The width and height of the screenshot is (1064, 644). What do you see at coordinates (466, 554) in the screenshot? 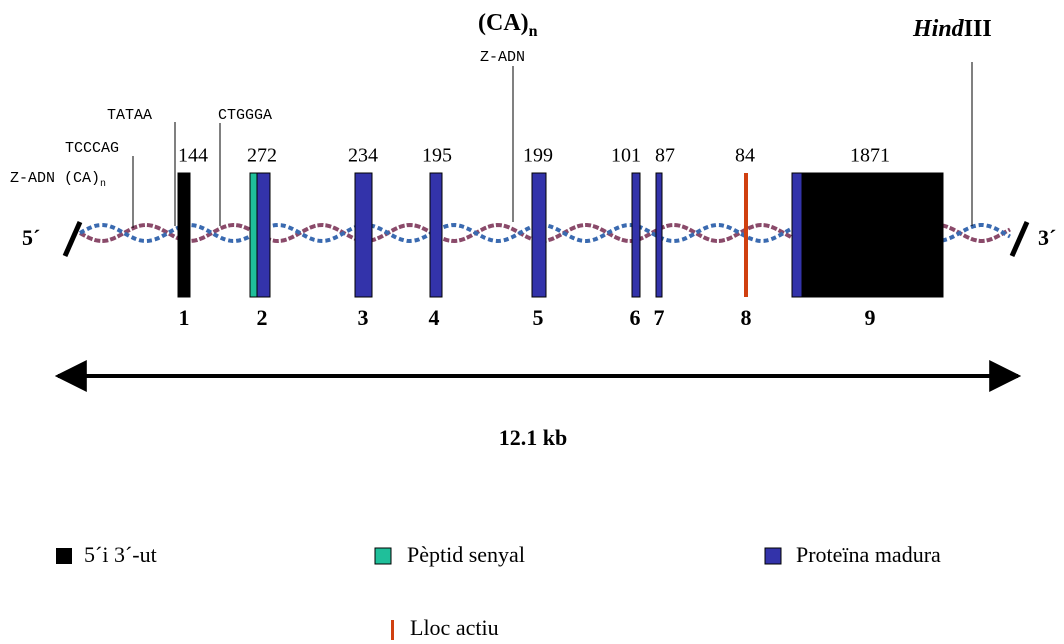
I see `legend-label: Pèptid senyal` at bounding box center [466, 554].